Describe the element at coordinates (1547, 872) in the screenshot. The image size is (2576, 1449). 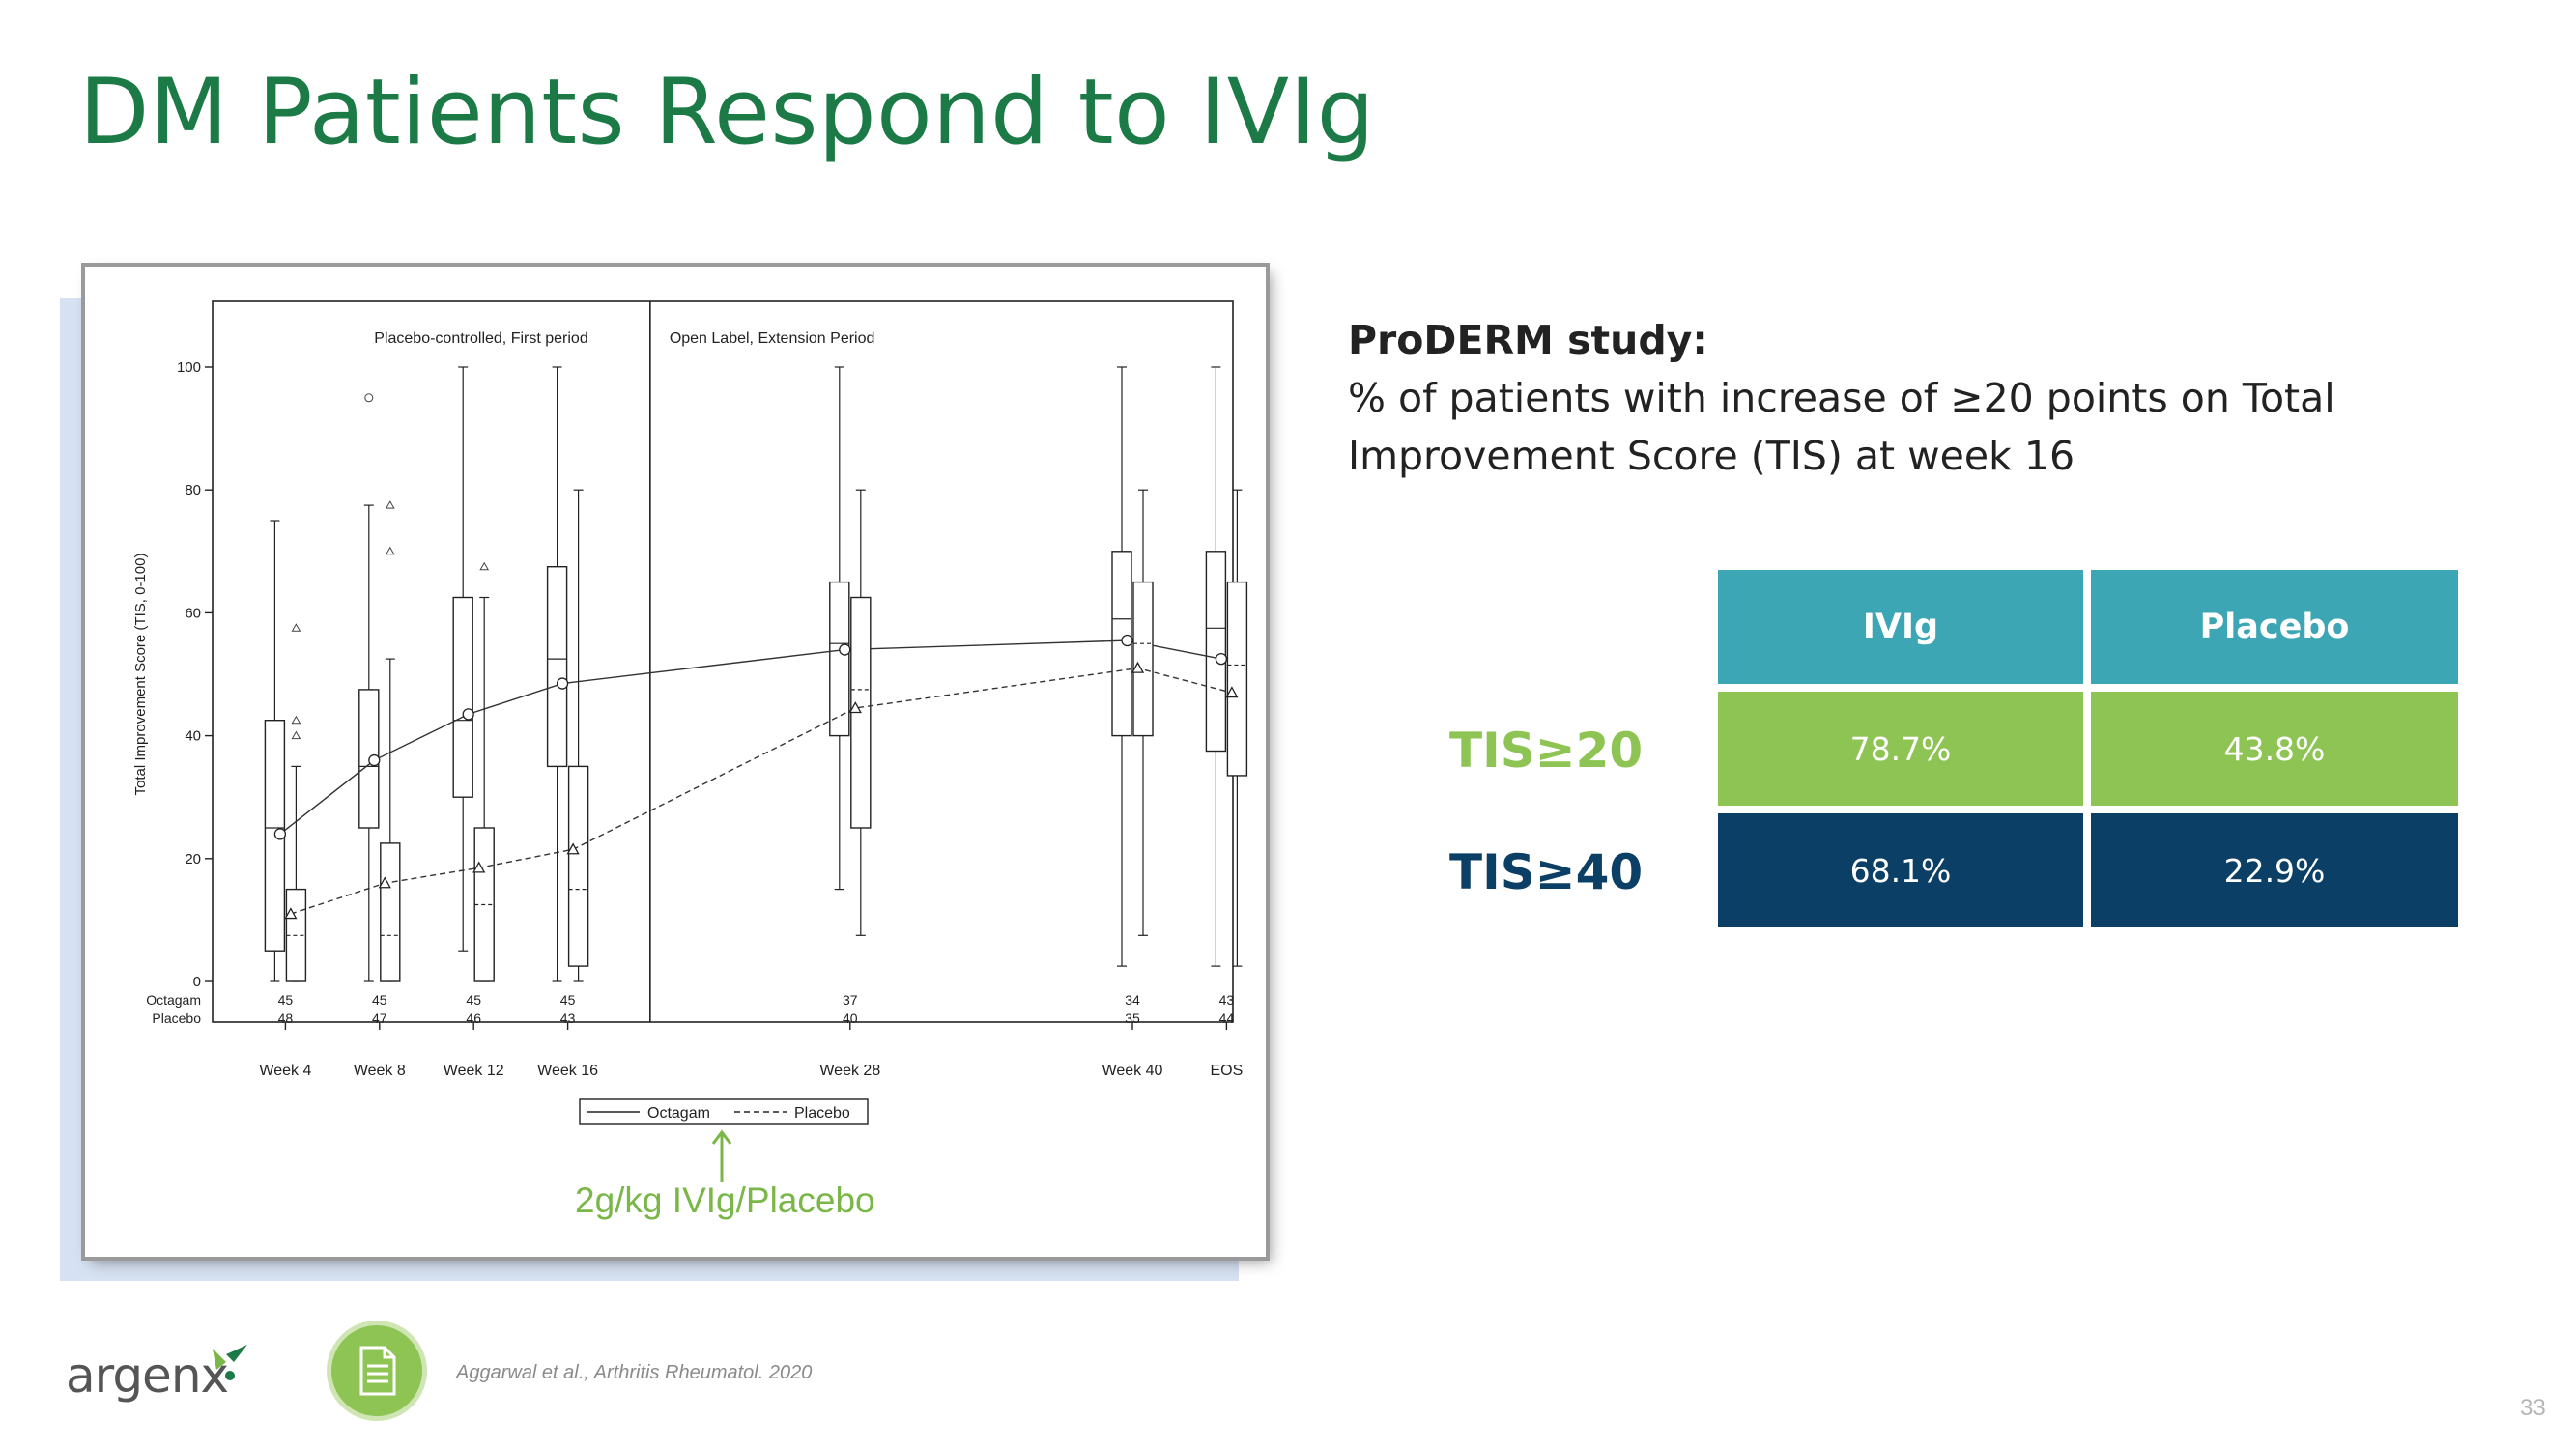
I see `row-label-tis40: TIS≥40` at that location.